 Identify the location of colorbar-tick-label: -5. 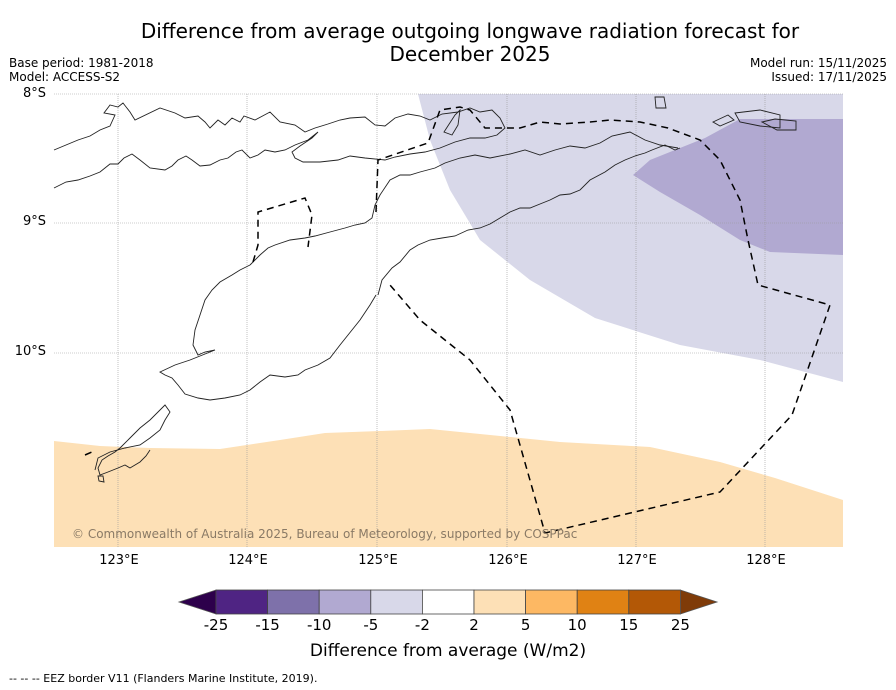
(371, 625).